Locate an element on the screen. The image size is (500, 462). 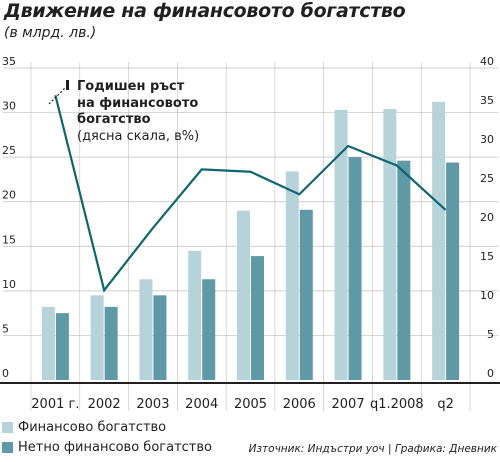
y-left-tick-label: 10 is located at coordinates (9, 284).